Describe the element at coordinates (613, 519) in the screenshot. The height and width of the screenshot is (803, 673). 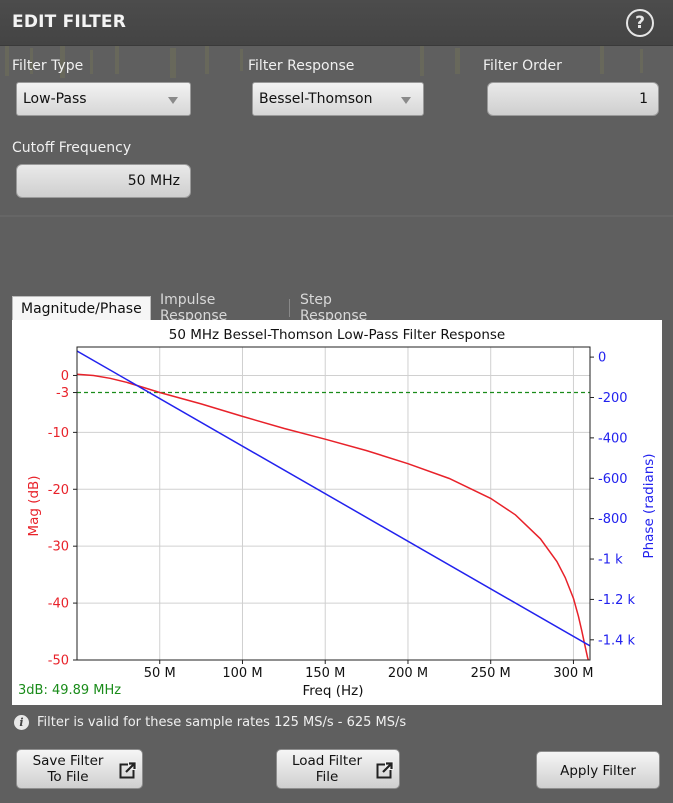
I see `y-right-tick-label: -800` at that location.